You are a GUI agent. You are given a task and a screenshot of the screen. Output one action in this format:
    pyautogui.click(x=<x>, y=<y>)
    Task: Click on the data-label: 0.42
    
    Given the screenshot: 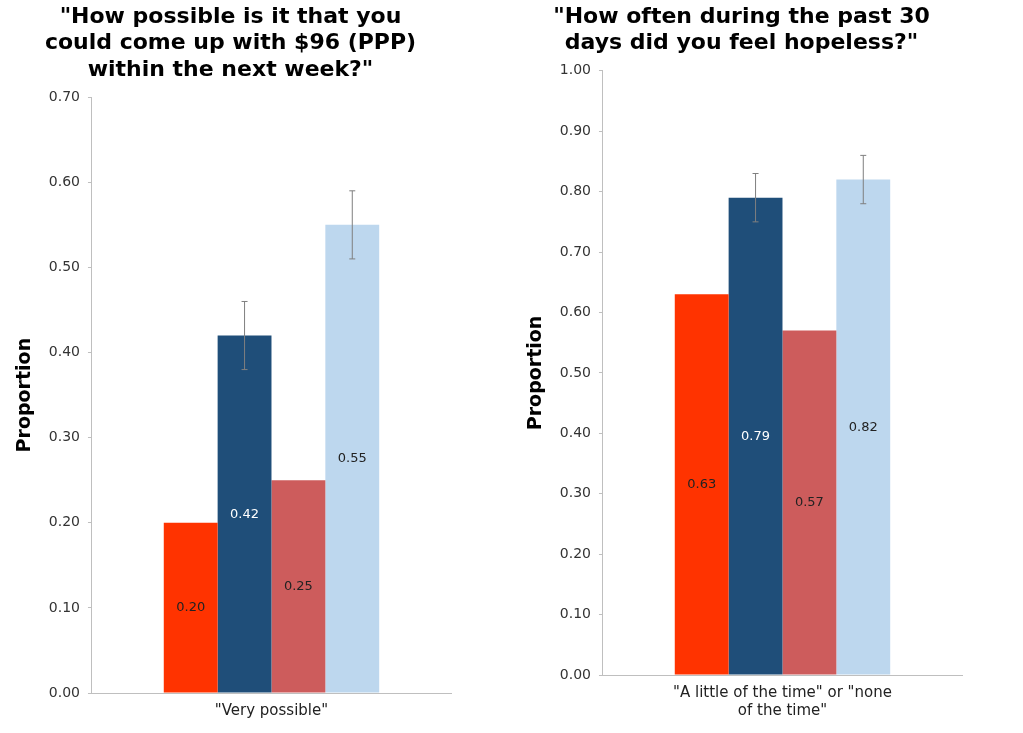 What is the action you would take?
    pyautogui.click(x=245, y=513)
    